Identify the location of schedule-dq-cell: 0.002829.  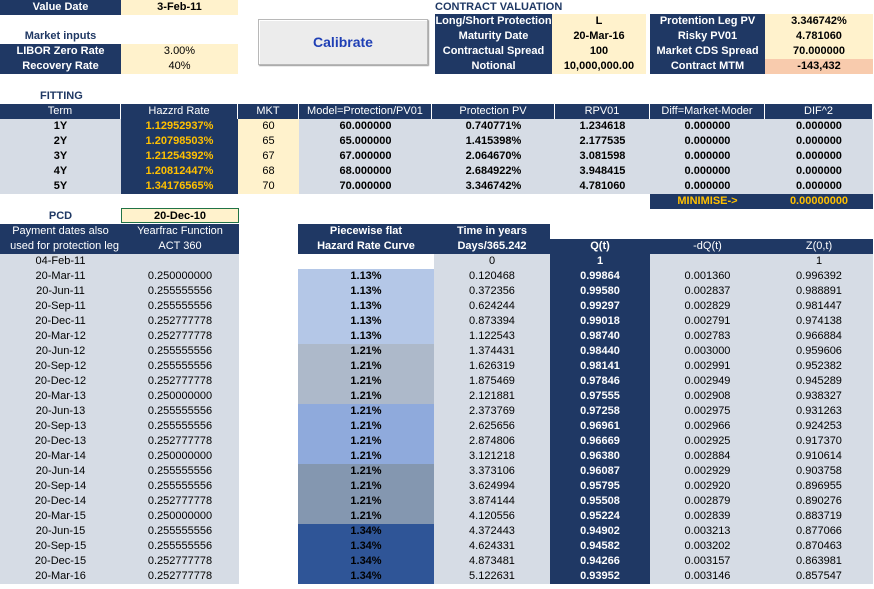
(707, 306).